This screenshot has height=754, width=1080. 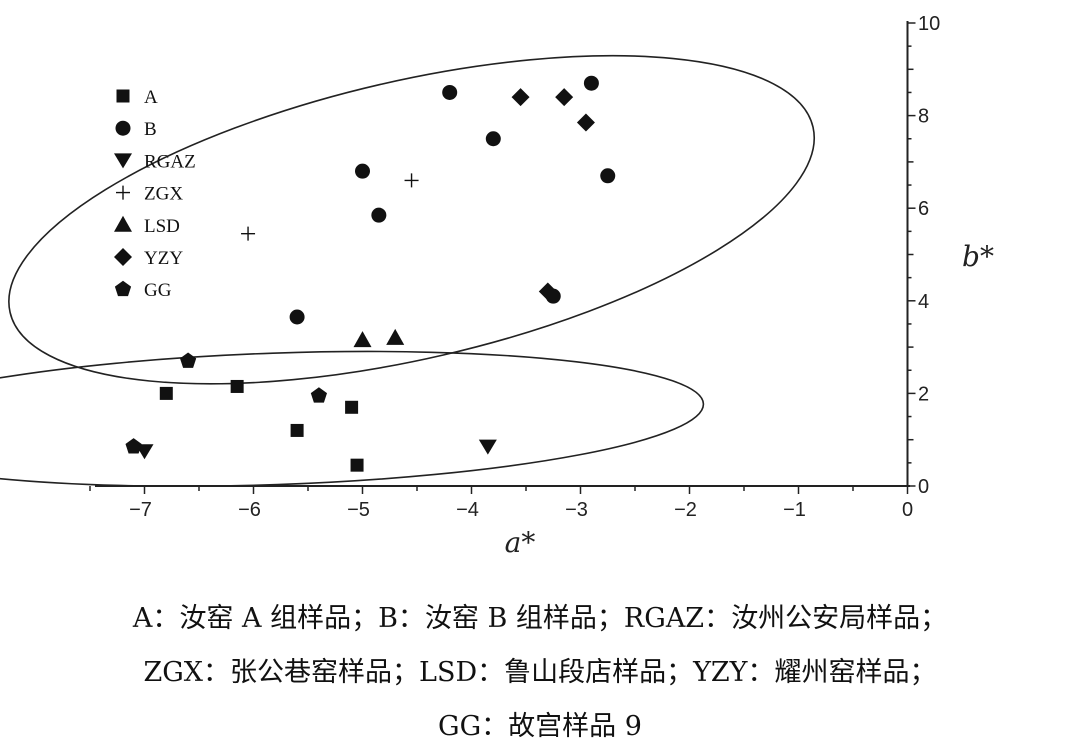 What do you see at coordinates (316, 449) in the screenshot?
I see `series-rgaz` at bounding box center [316, 449].